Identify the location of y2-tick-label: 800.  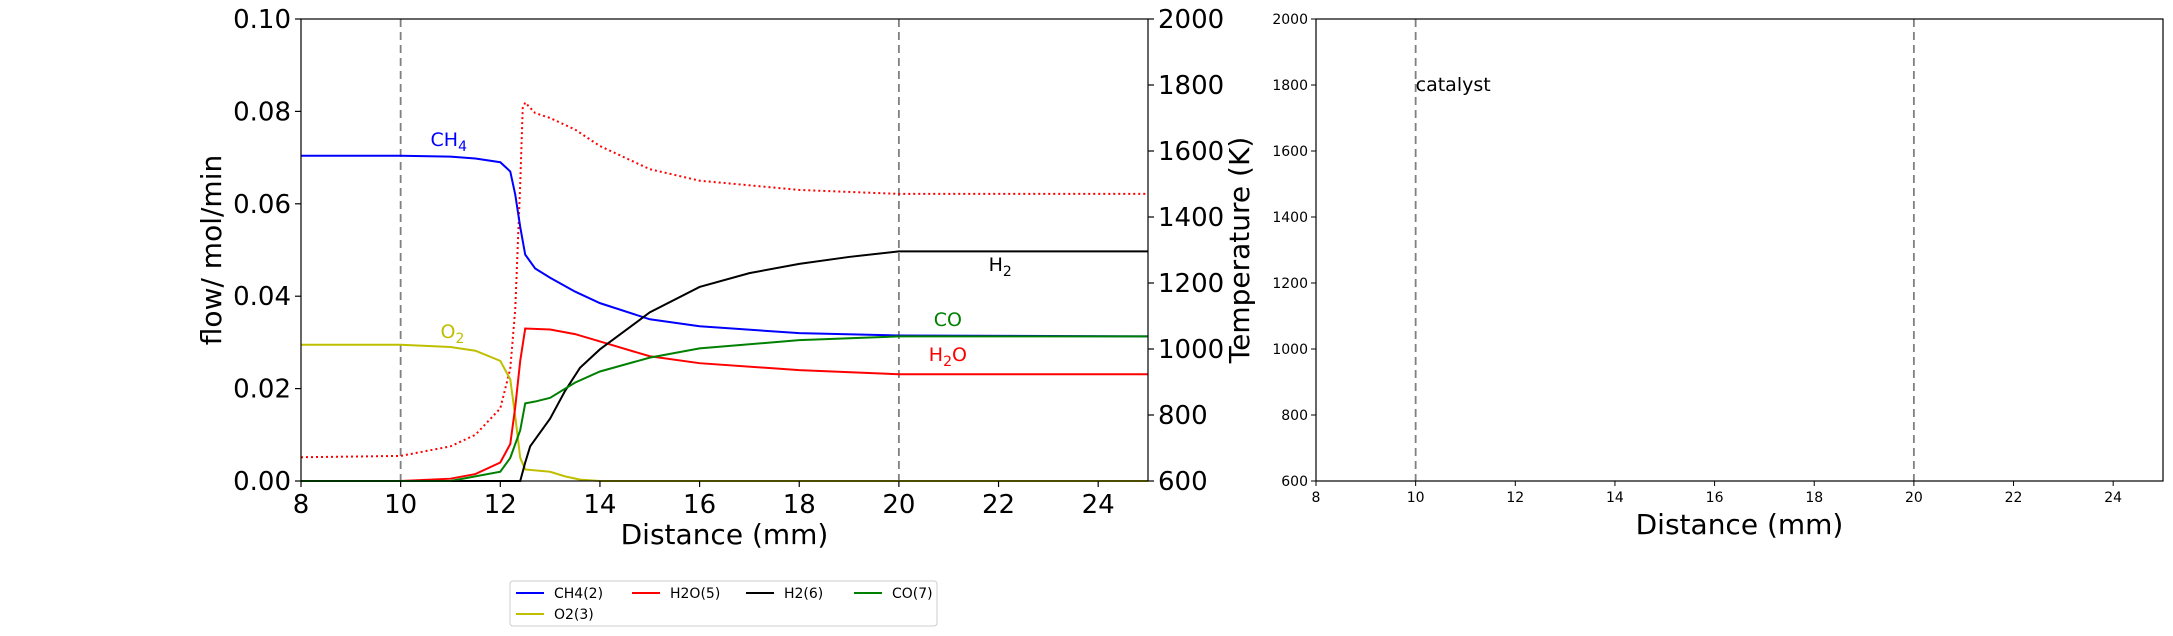
(1183, 416).